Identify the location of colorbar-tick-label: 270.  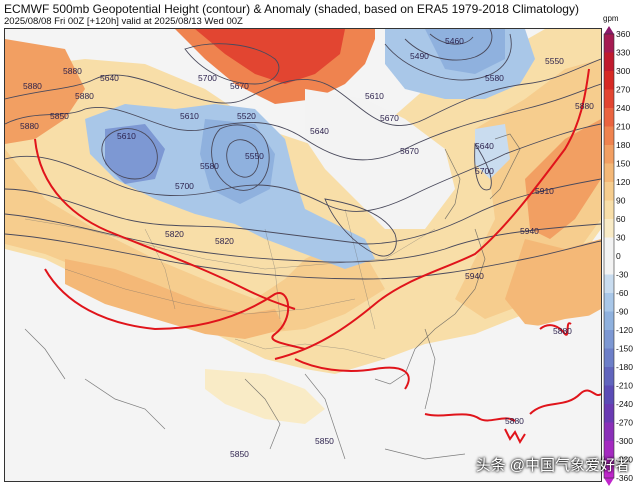
(623, 90).